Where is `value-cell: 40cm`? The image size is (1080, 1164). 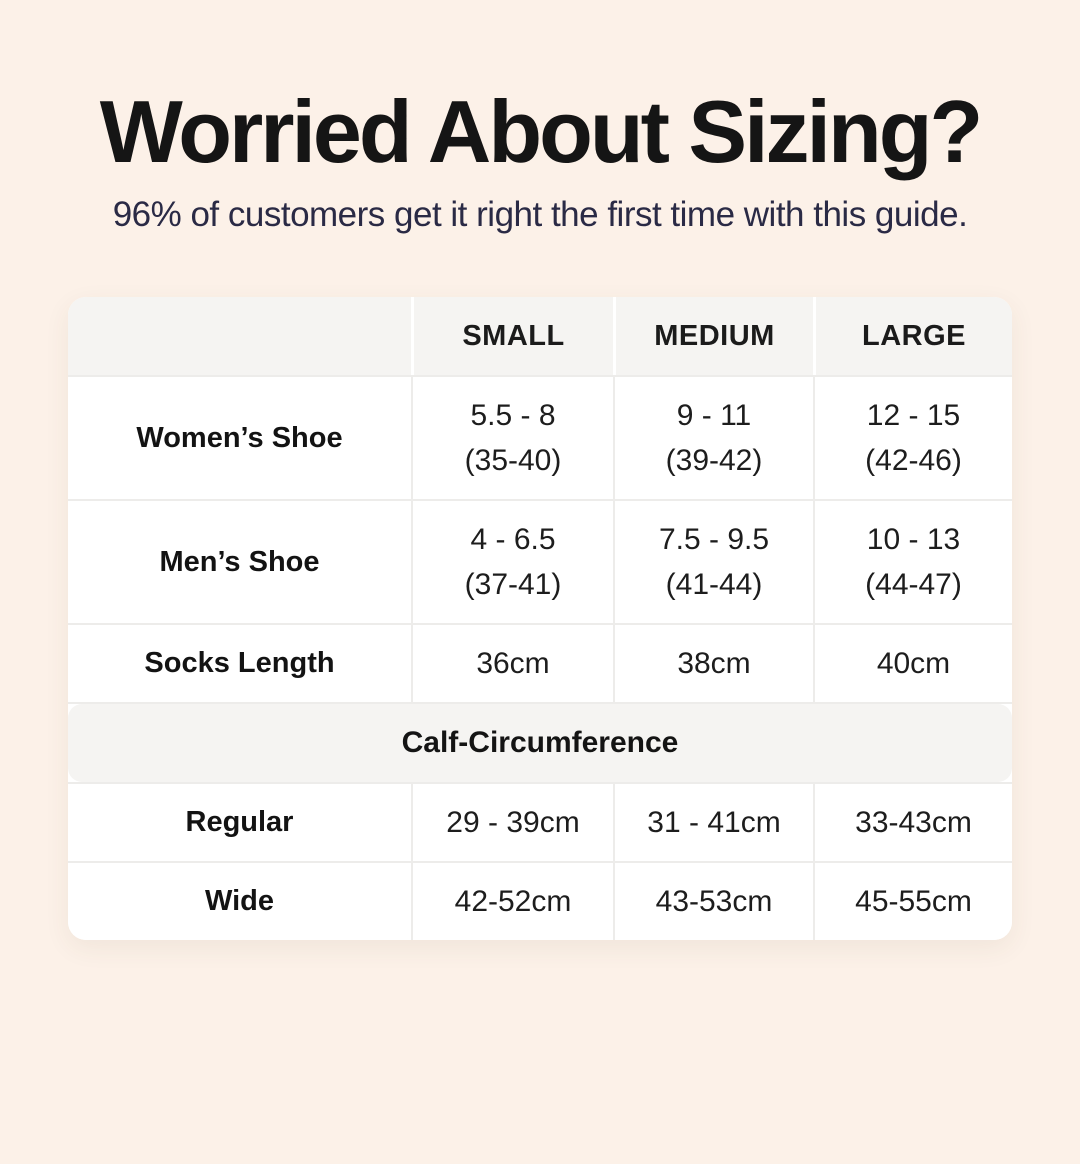
value-cell: 40cm is located at coordinates (912, 664).